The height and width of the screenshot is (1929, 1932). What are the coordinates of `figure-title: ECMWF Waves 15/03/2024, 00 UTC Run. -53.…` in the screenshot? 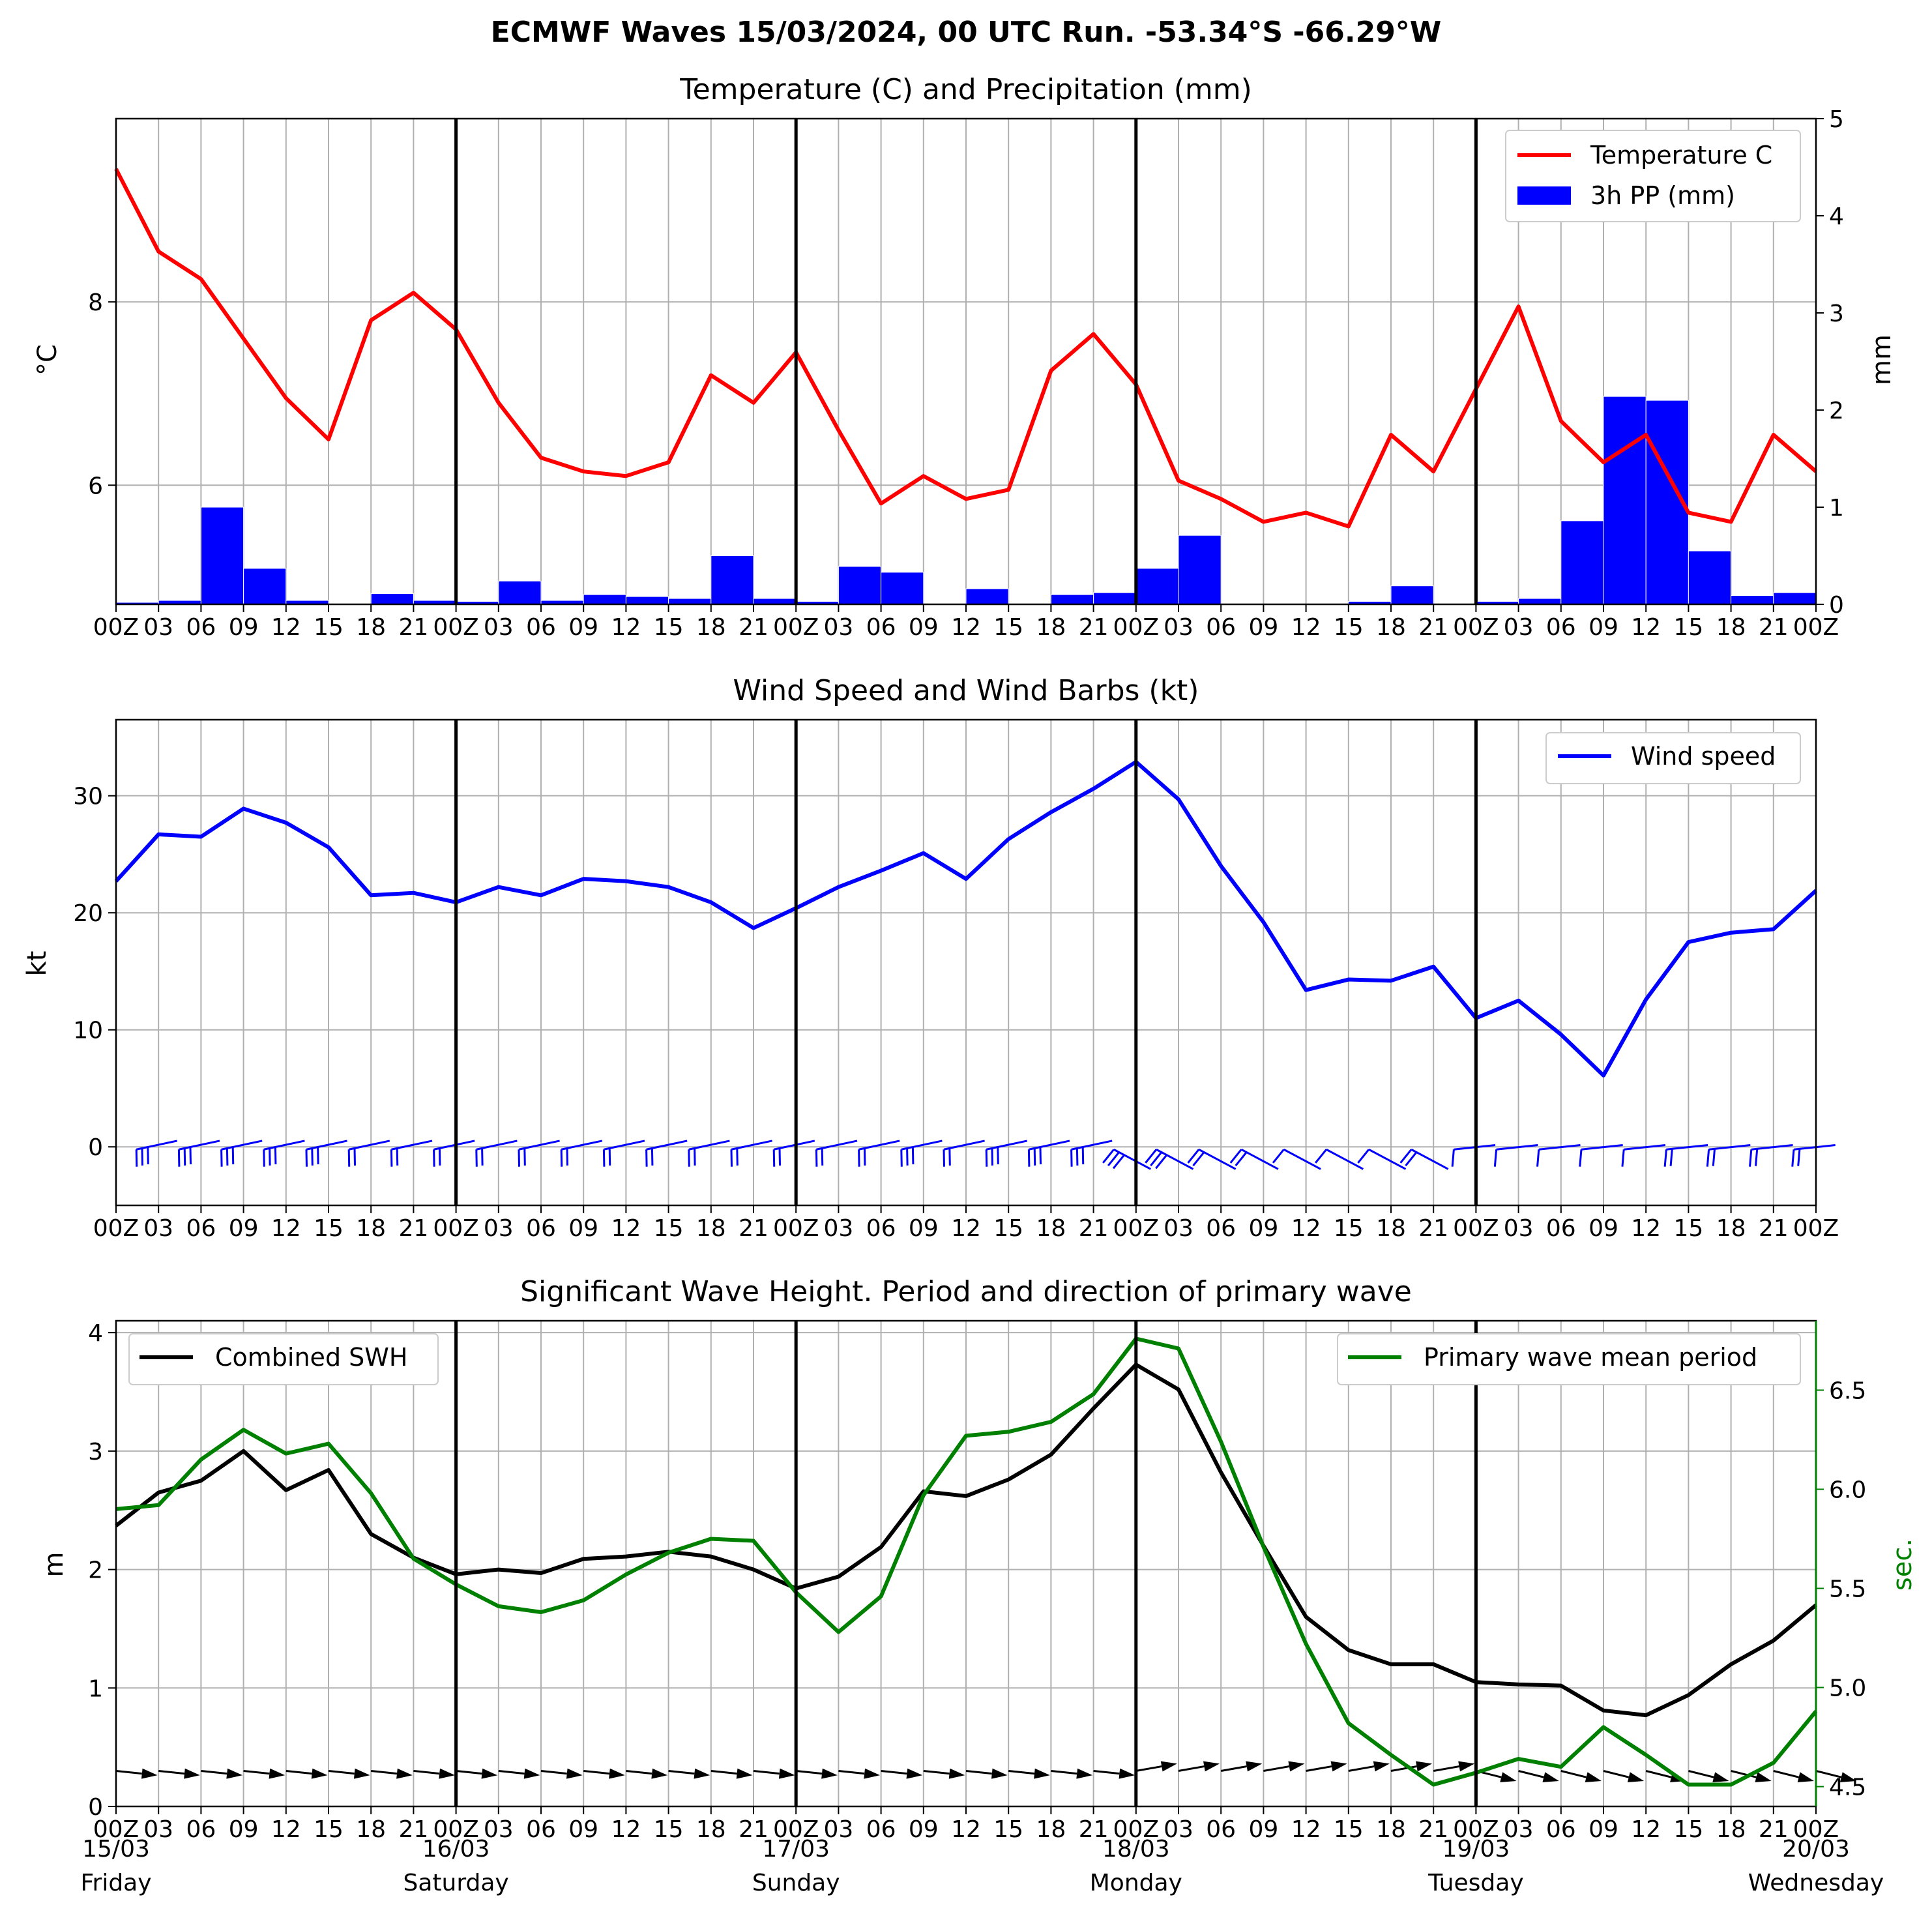 It's located at (966, 32).